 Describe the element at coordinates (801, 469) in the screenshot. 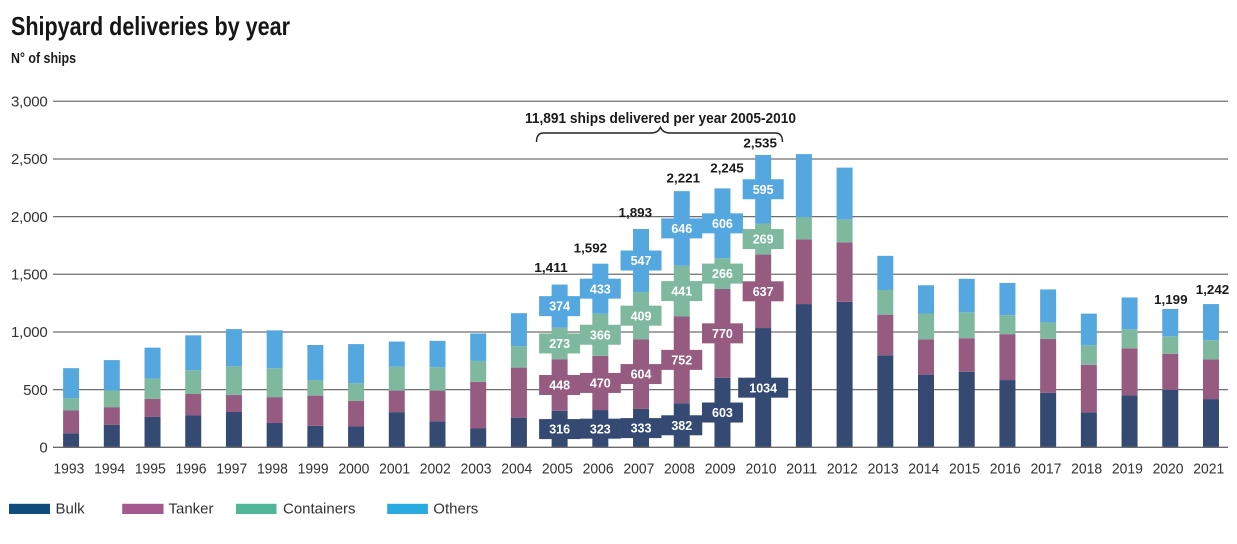

I see `svg-text: 2011` at that location.